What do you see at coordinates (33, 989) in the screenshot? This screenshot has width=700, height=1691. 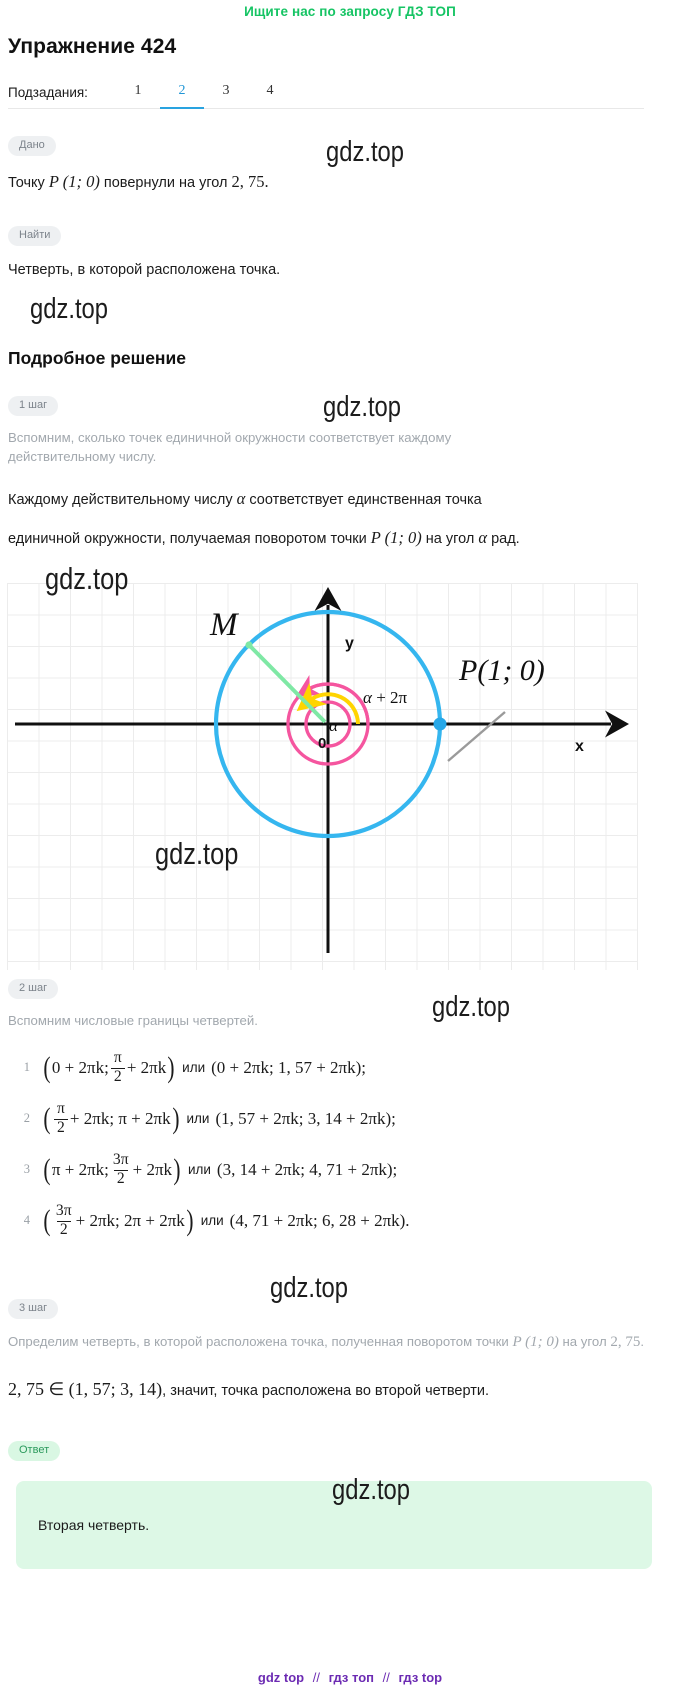 I see `step2-chip: 2 шаг` at bounding box center [33, 989].